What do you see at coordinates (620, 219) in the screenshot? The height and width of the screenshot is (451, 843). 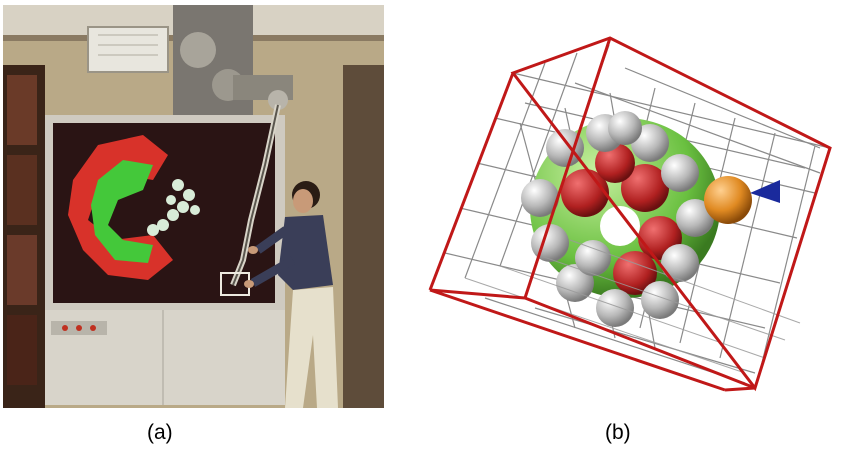 I see `molecule-spheres` at bounding box center [620, 219].